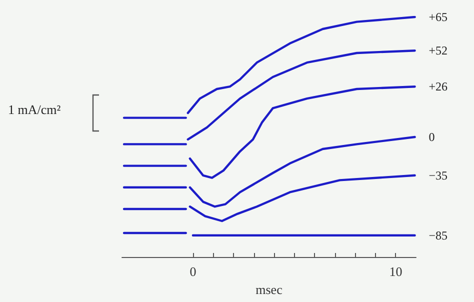 This screenshot has width=474, height=302. What do you see at coordinates (438, 17) in the screenshot?
I see `series-label: +65` at bounding box center [438, 17].